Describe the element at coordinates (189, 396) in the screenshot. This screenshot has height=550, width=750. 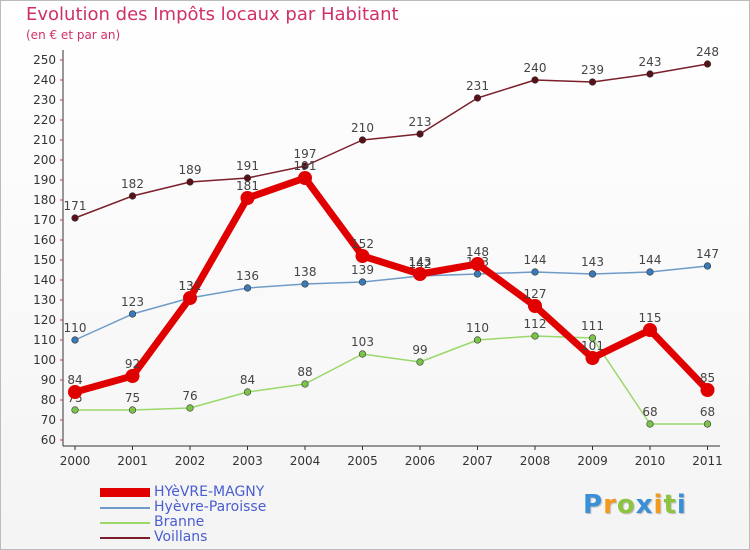
I see `data-label-branne: 76` at that location.